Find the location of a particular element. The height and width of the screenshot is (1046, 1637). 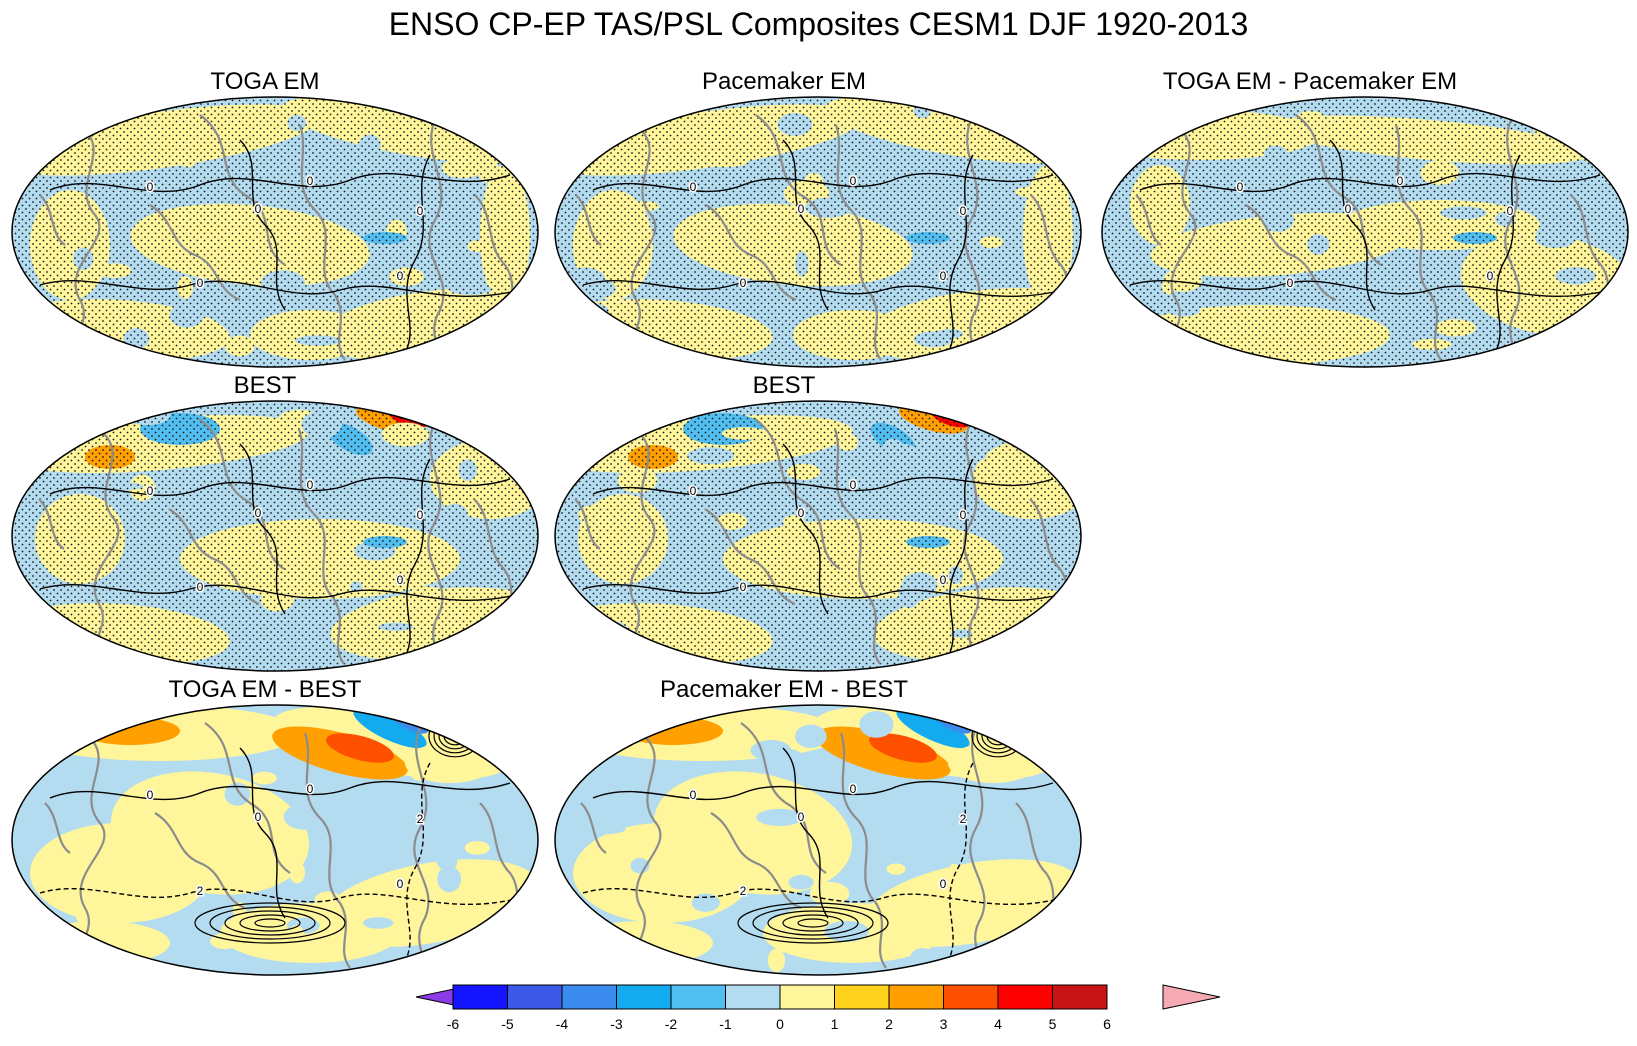

colorbar-tick-label: -1 is located at coordinates (725, 1024).